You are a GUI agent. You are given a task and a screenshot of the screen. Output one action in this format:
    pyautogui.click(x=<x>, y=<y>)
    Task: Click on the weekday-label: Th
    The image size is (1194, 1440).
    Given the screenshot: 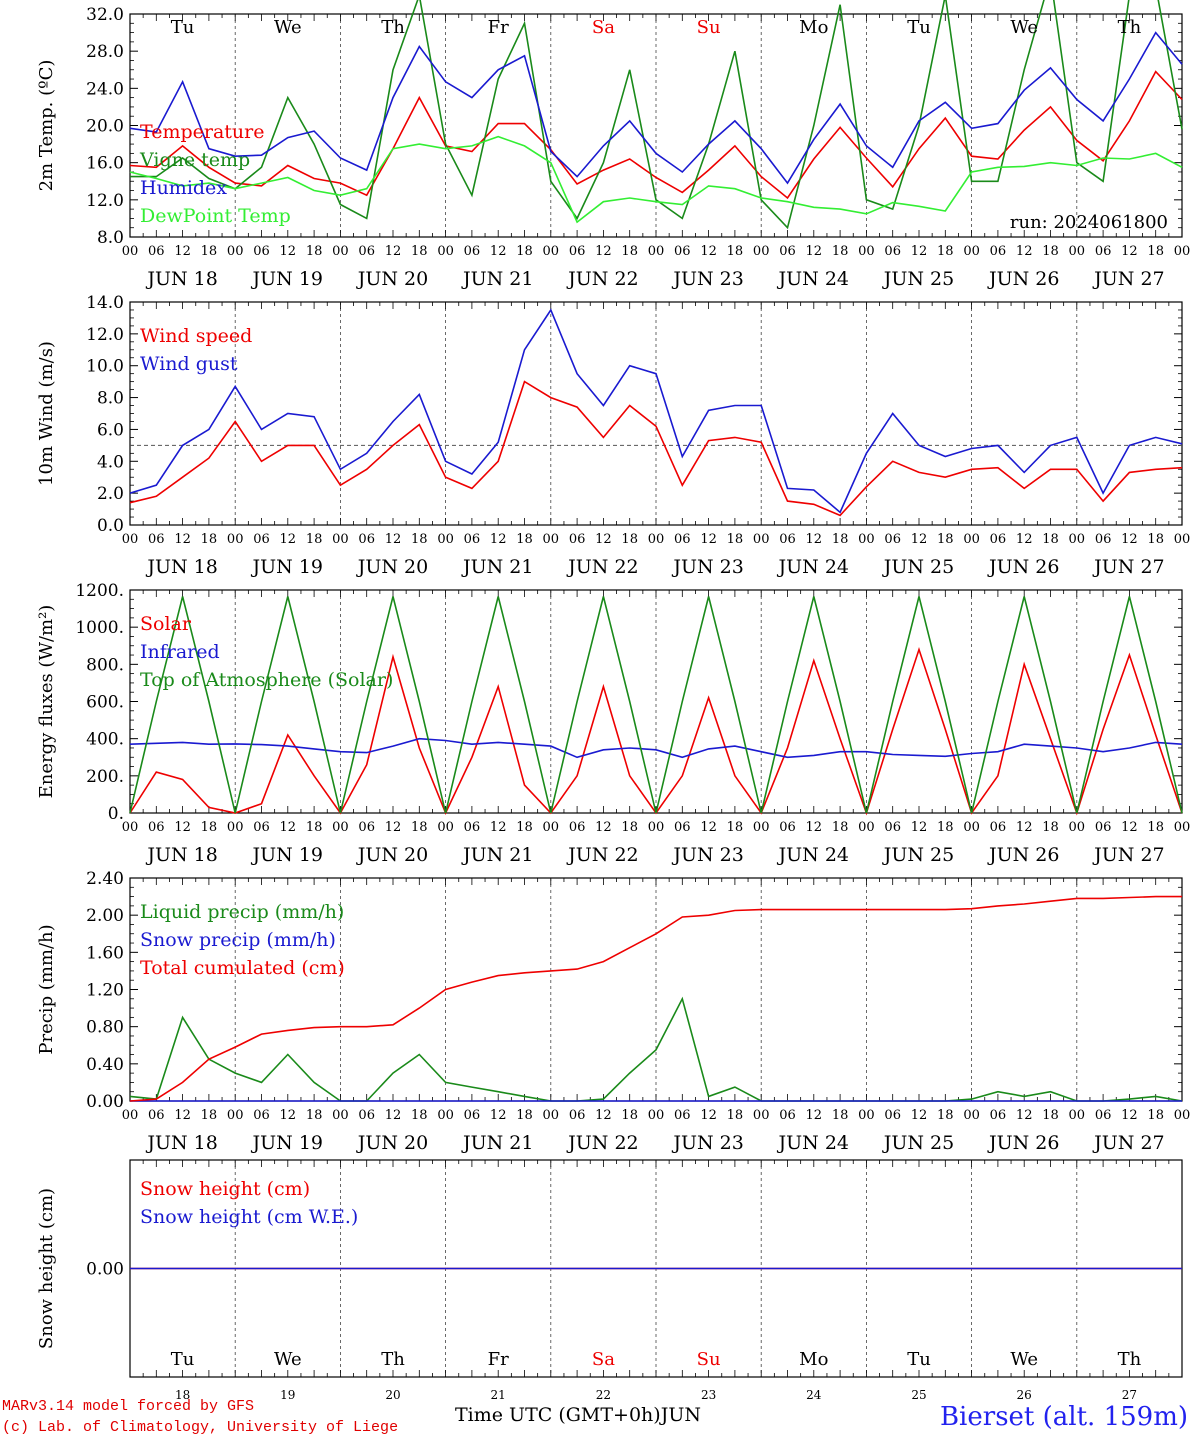 What is the action you would take?
    pyautogui.click(x=393, y=27)
    